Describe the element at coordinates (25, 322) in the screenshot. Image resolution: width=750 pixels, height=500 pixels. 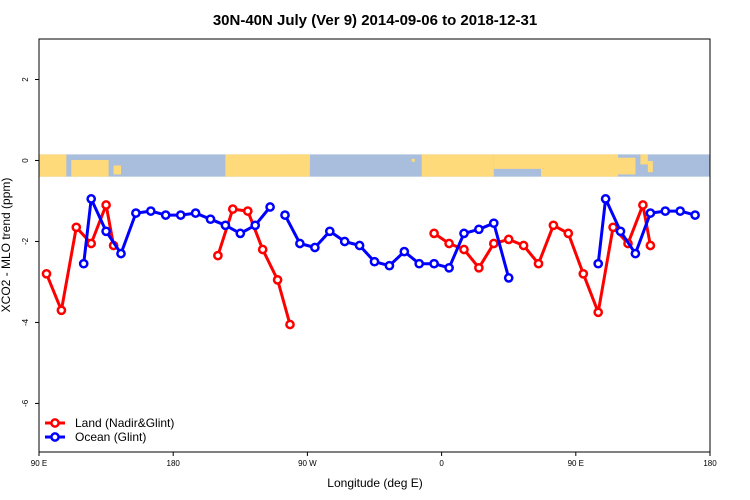
I see `y-tick-label: -4` at that location.